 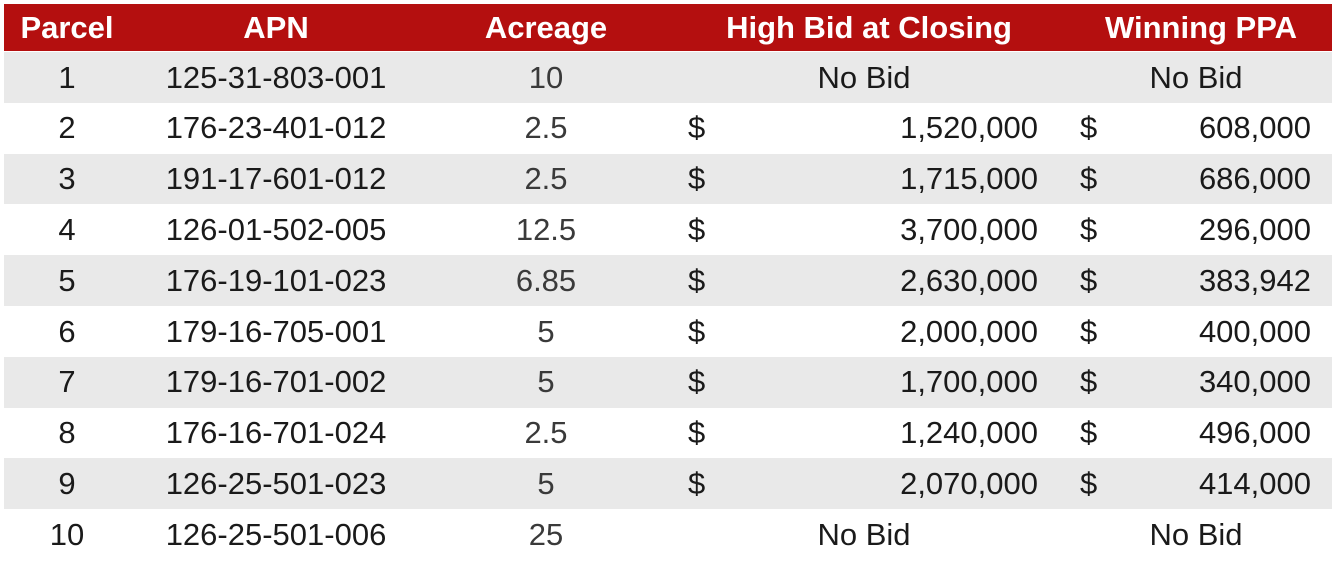 I want to click on table-row: 5 176-19-101-023 6.85 $2,630,000 $383,942, so click(x=668, y=281).